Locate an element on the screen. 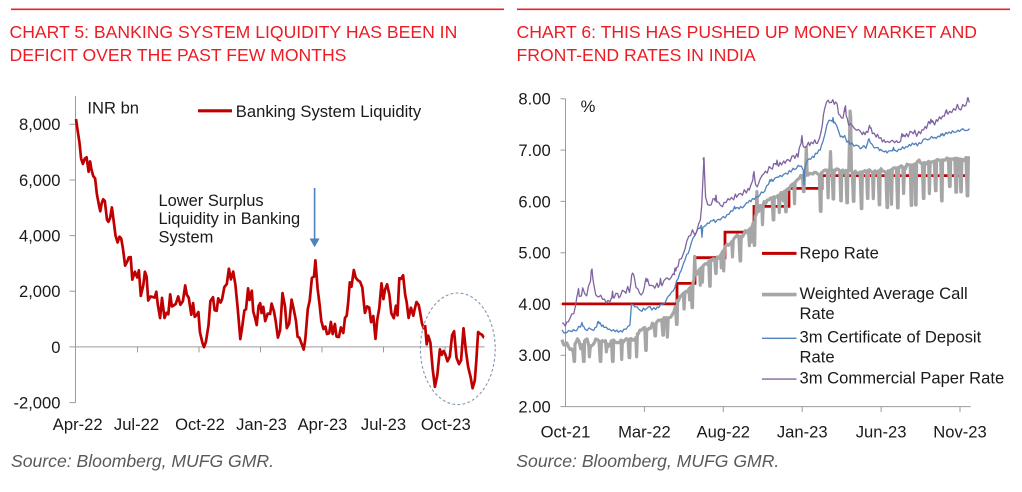 This screenshot has width=1022, height=492. svg-text: 8.00 is located at coordinates (534, 99).